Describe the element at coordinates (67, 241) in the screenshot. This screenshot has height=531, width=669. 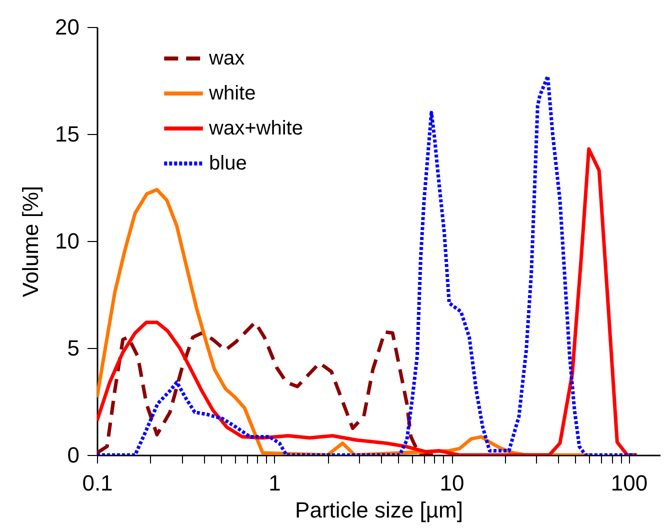
I see `y-tick-label: 10` at that location.